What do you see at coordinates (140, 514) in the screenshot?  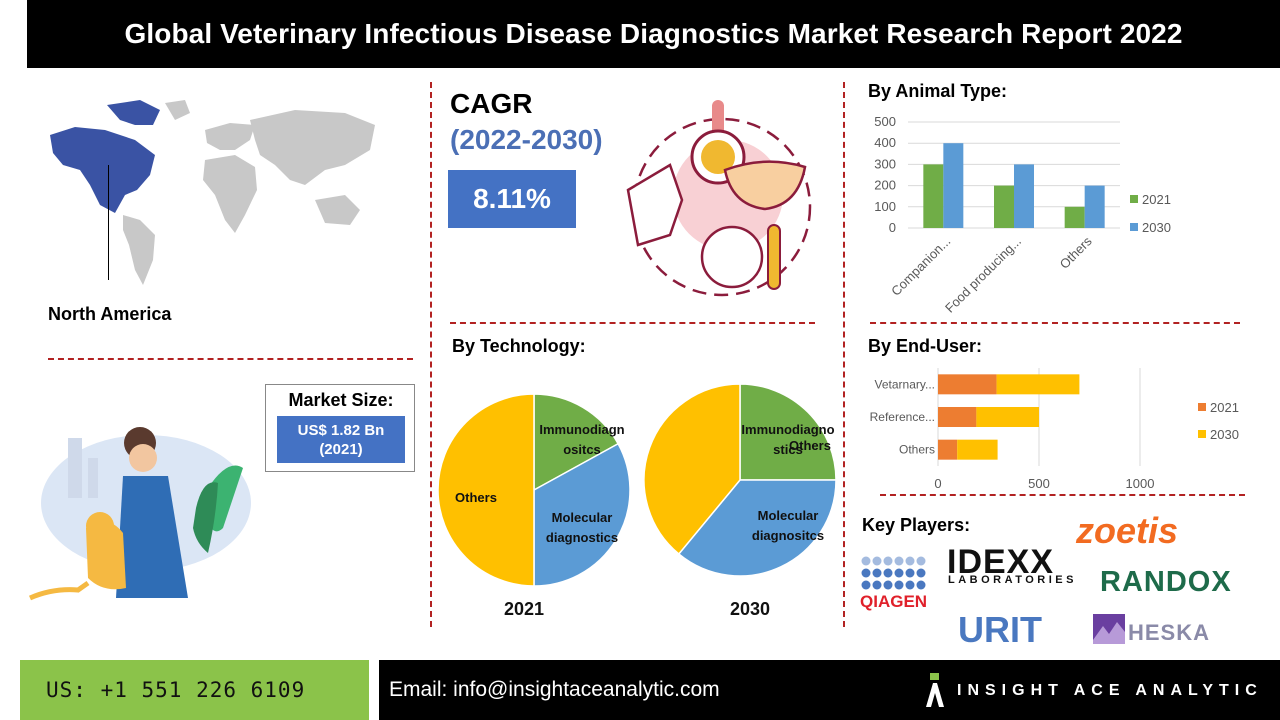 I see `vet-illustration` at bounding box center [140, 514].